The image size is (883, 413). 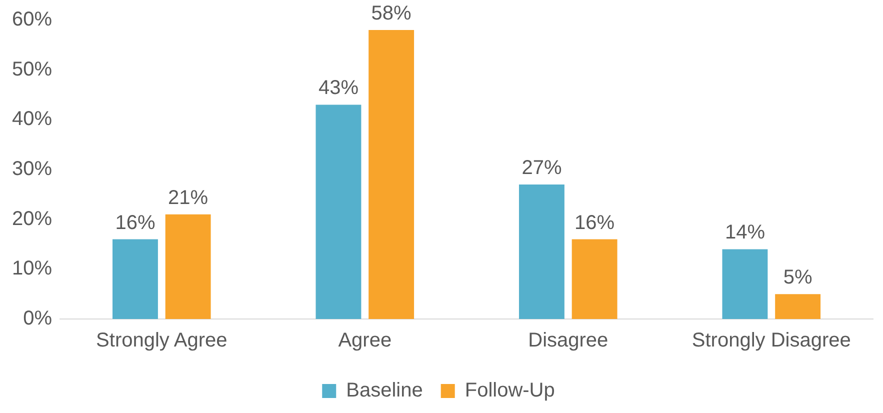 I want to click on y-tick-label: 50%, so click(x=32, y=69).